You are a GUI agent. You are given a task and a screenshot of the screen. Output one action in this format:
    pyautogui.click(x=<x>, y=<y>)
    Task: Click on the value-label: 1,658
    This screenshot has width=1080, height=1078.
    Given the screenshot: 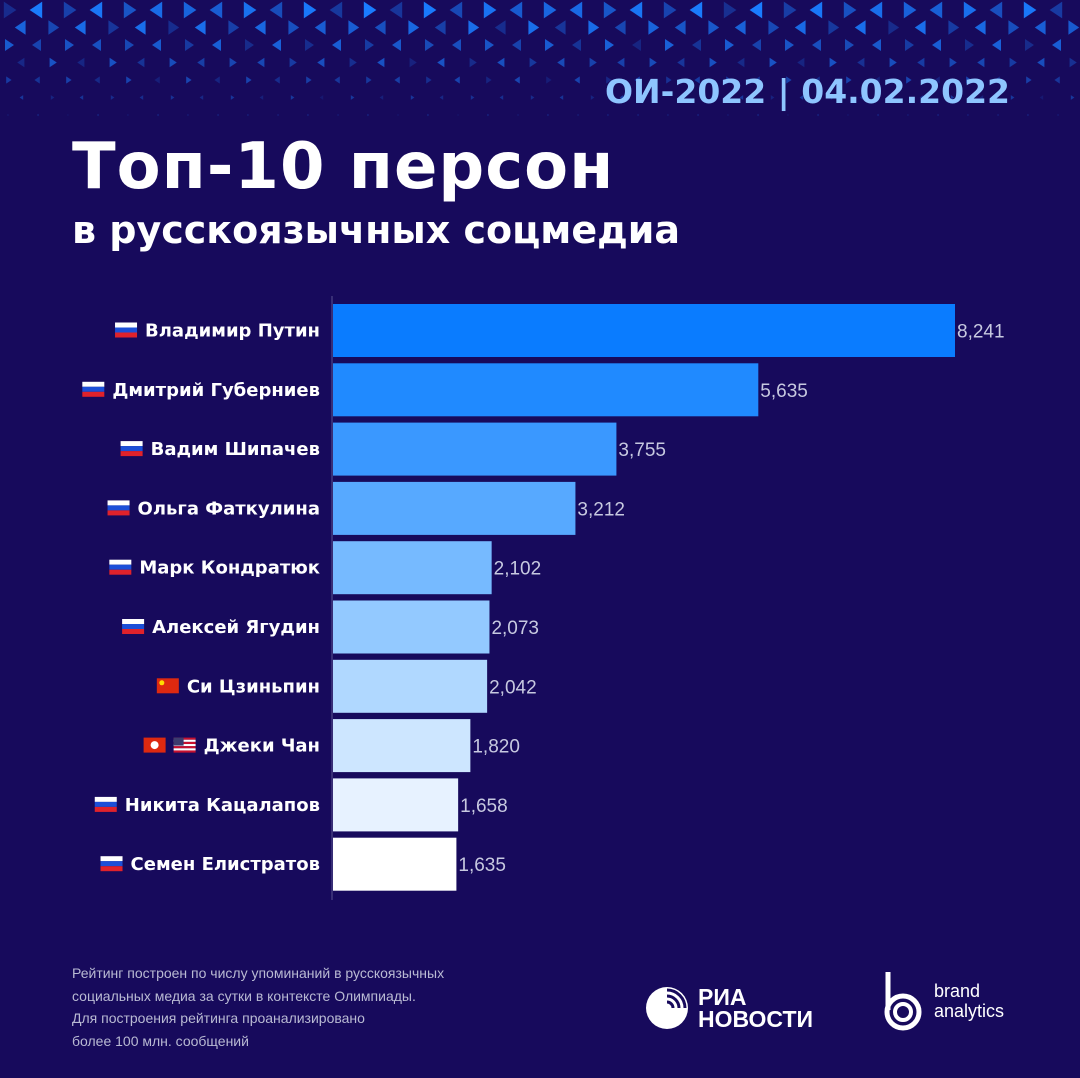 What is the action you would take?
    pyautogui.click(x=484, y=806)
    